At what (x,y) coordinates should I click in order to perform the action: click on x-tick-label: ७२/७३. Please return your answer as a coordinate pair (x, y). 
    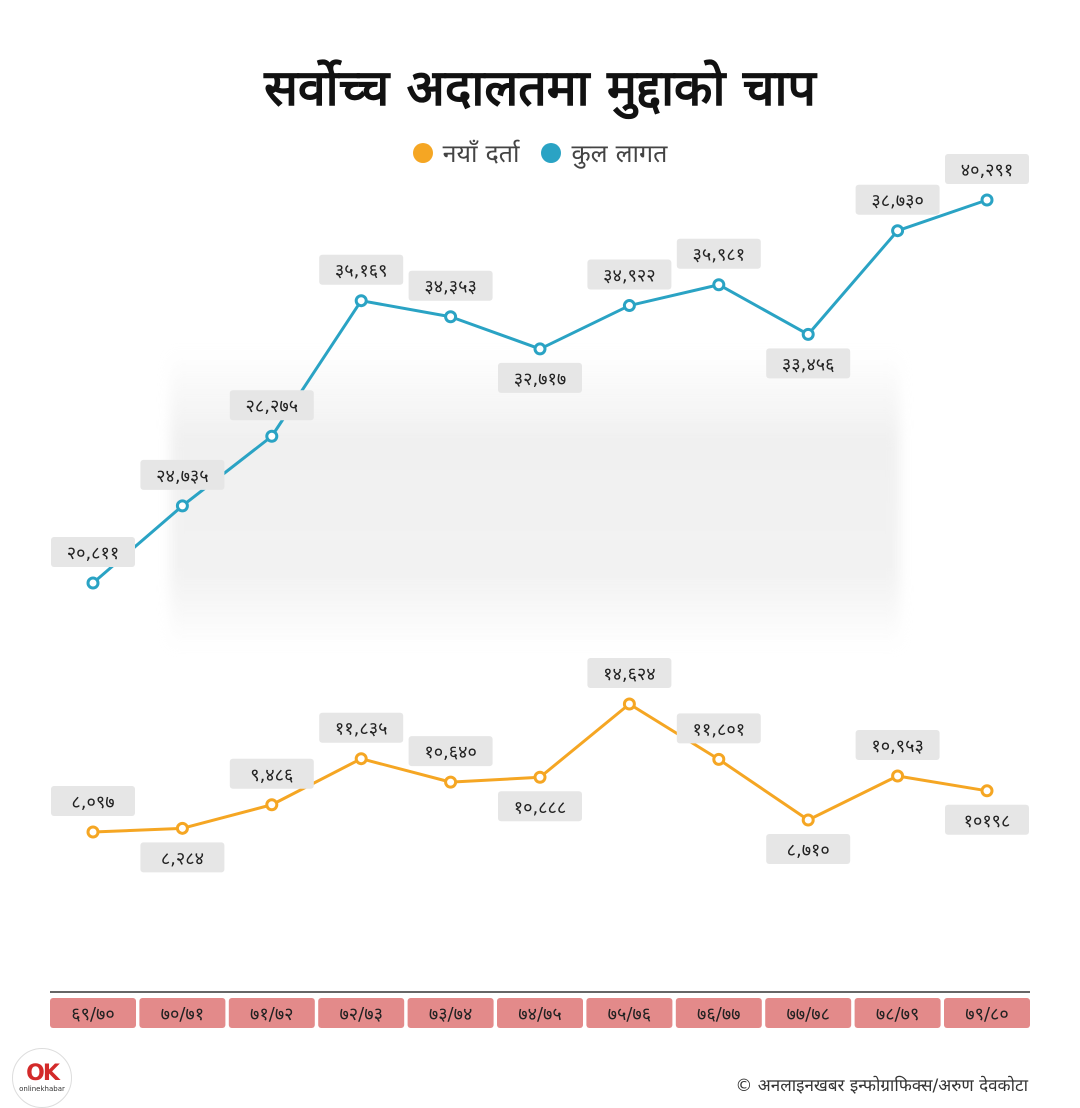
    Looking at the image, I should click on (361, 1014).